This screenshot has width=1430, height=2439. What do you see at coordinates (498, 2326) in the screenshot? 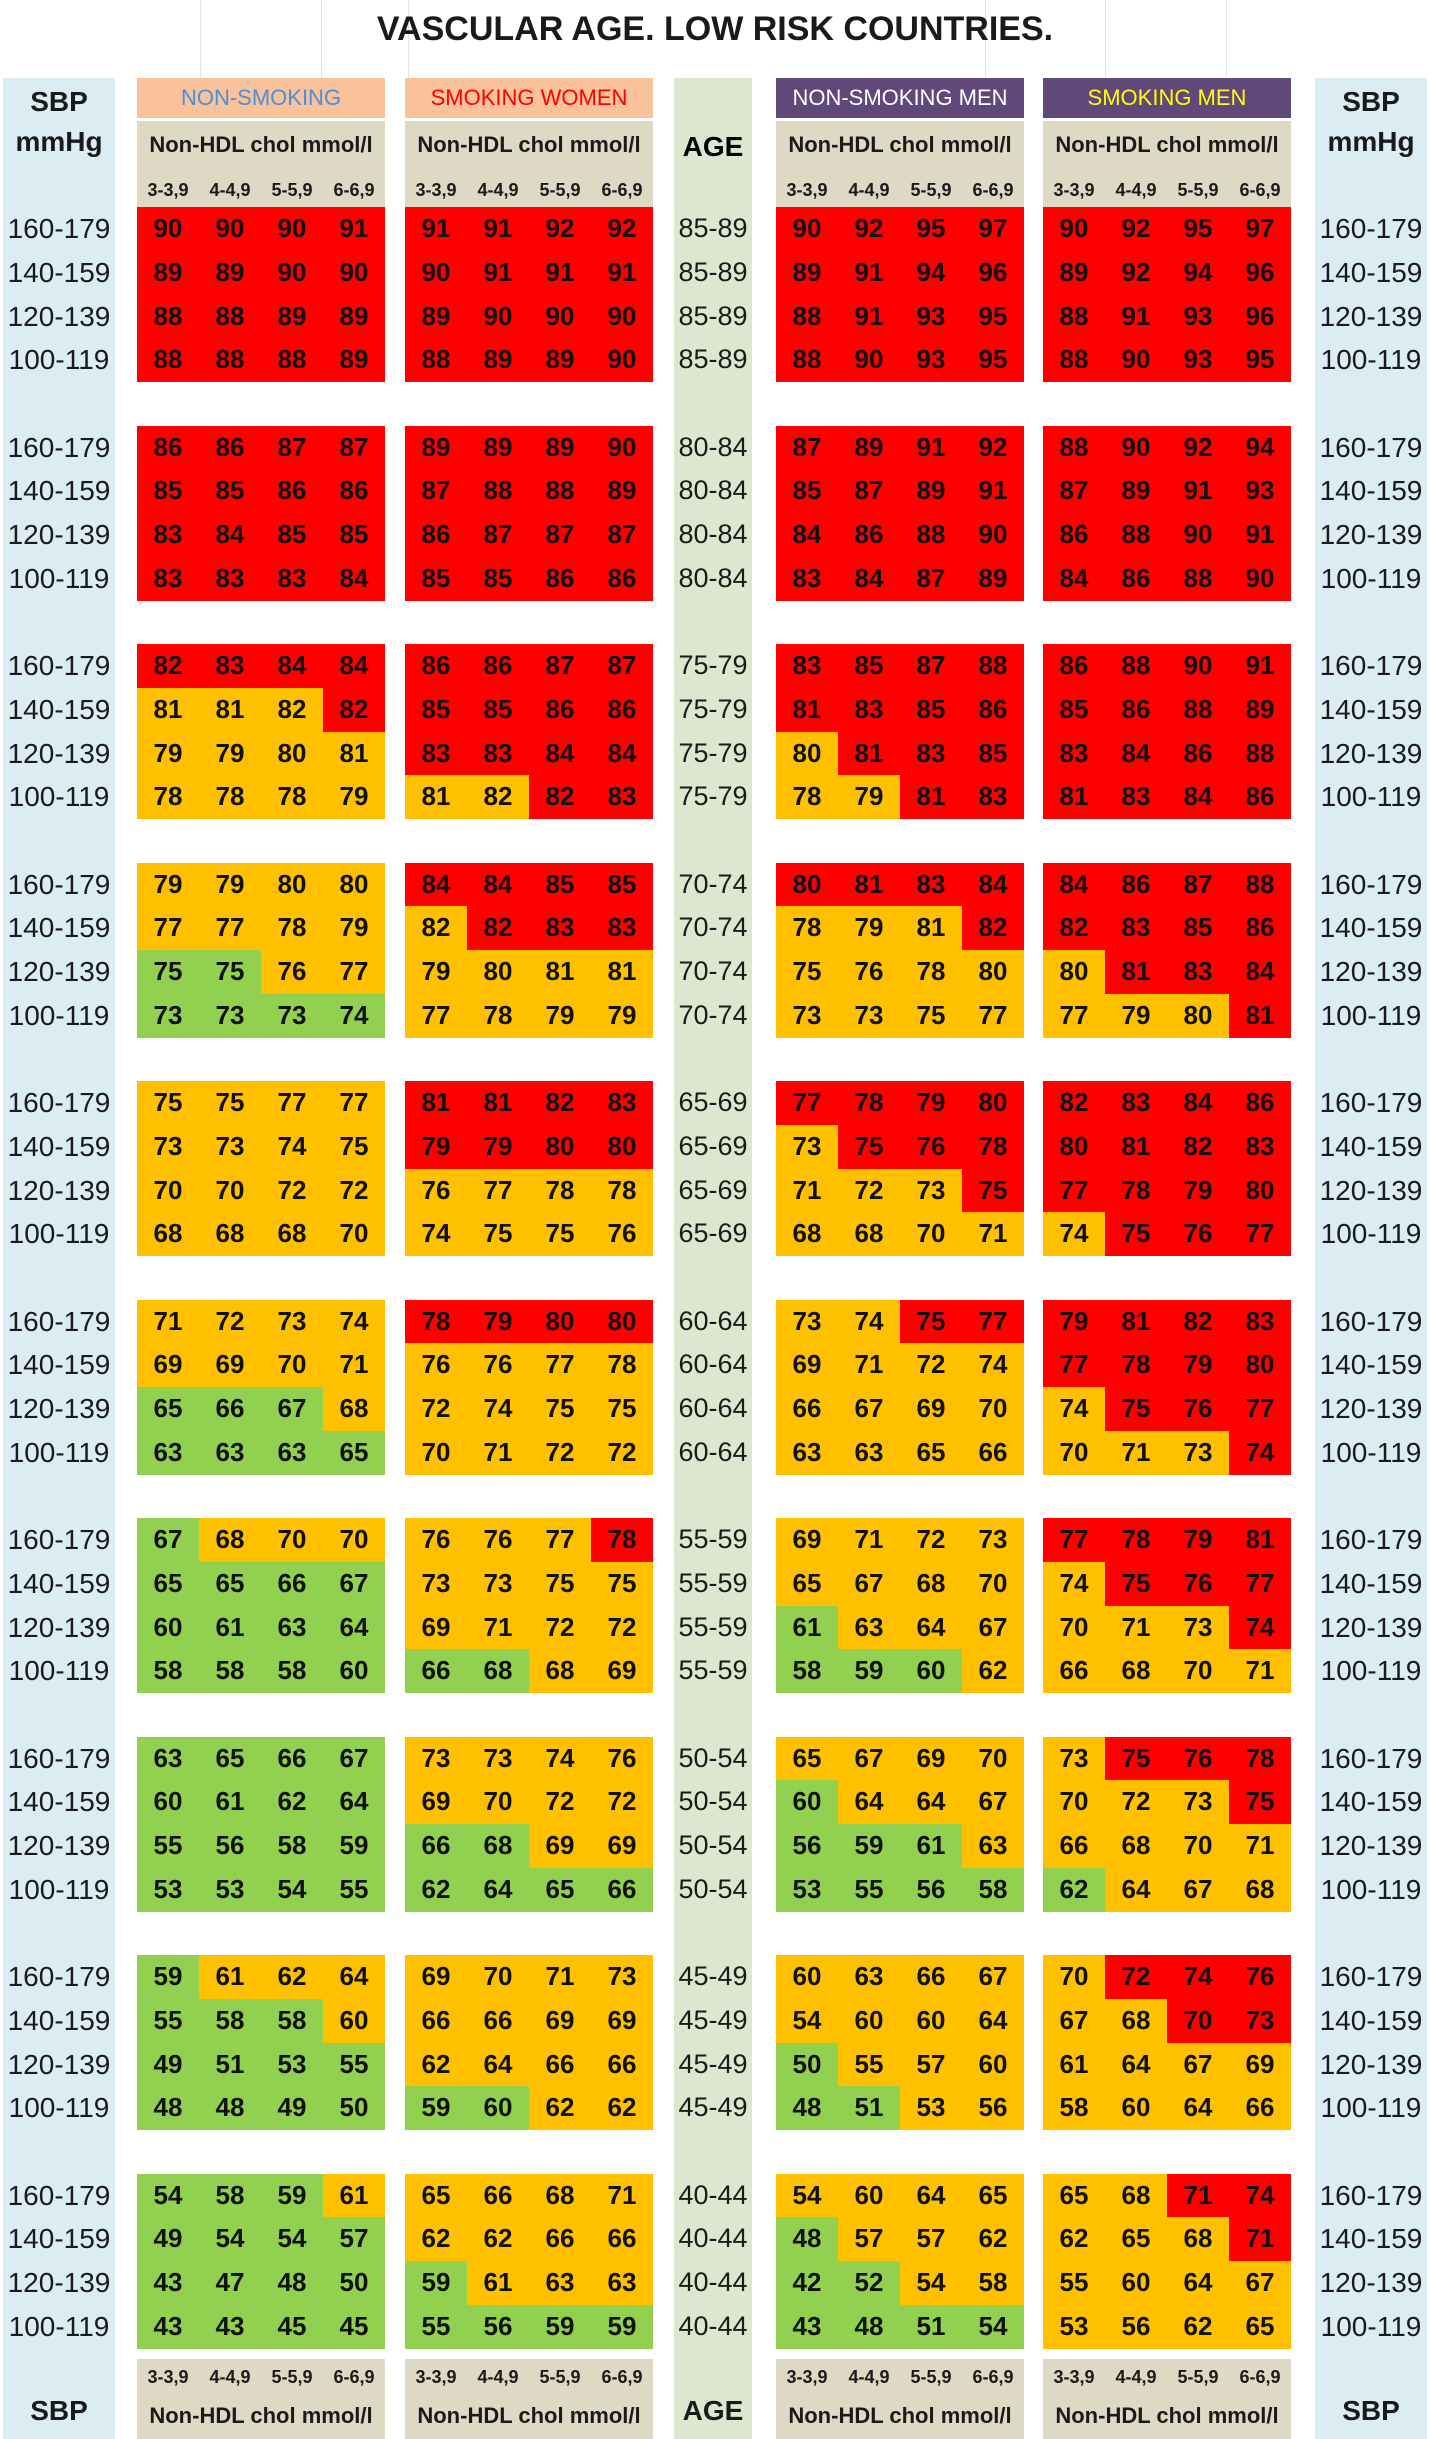
I see `vascular-age-cell: 56` at bounding box center [498, 2326].